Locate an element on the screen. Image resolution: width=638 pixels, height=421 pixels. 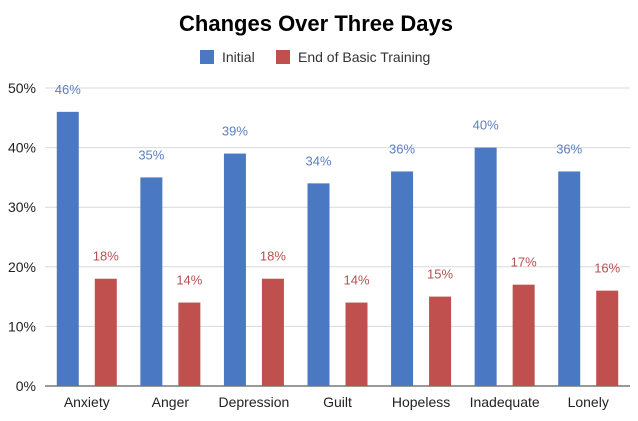
x-category-label: Depression is located at coordinates (254, 402).